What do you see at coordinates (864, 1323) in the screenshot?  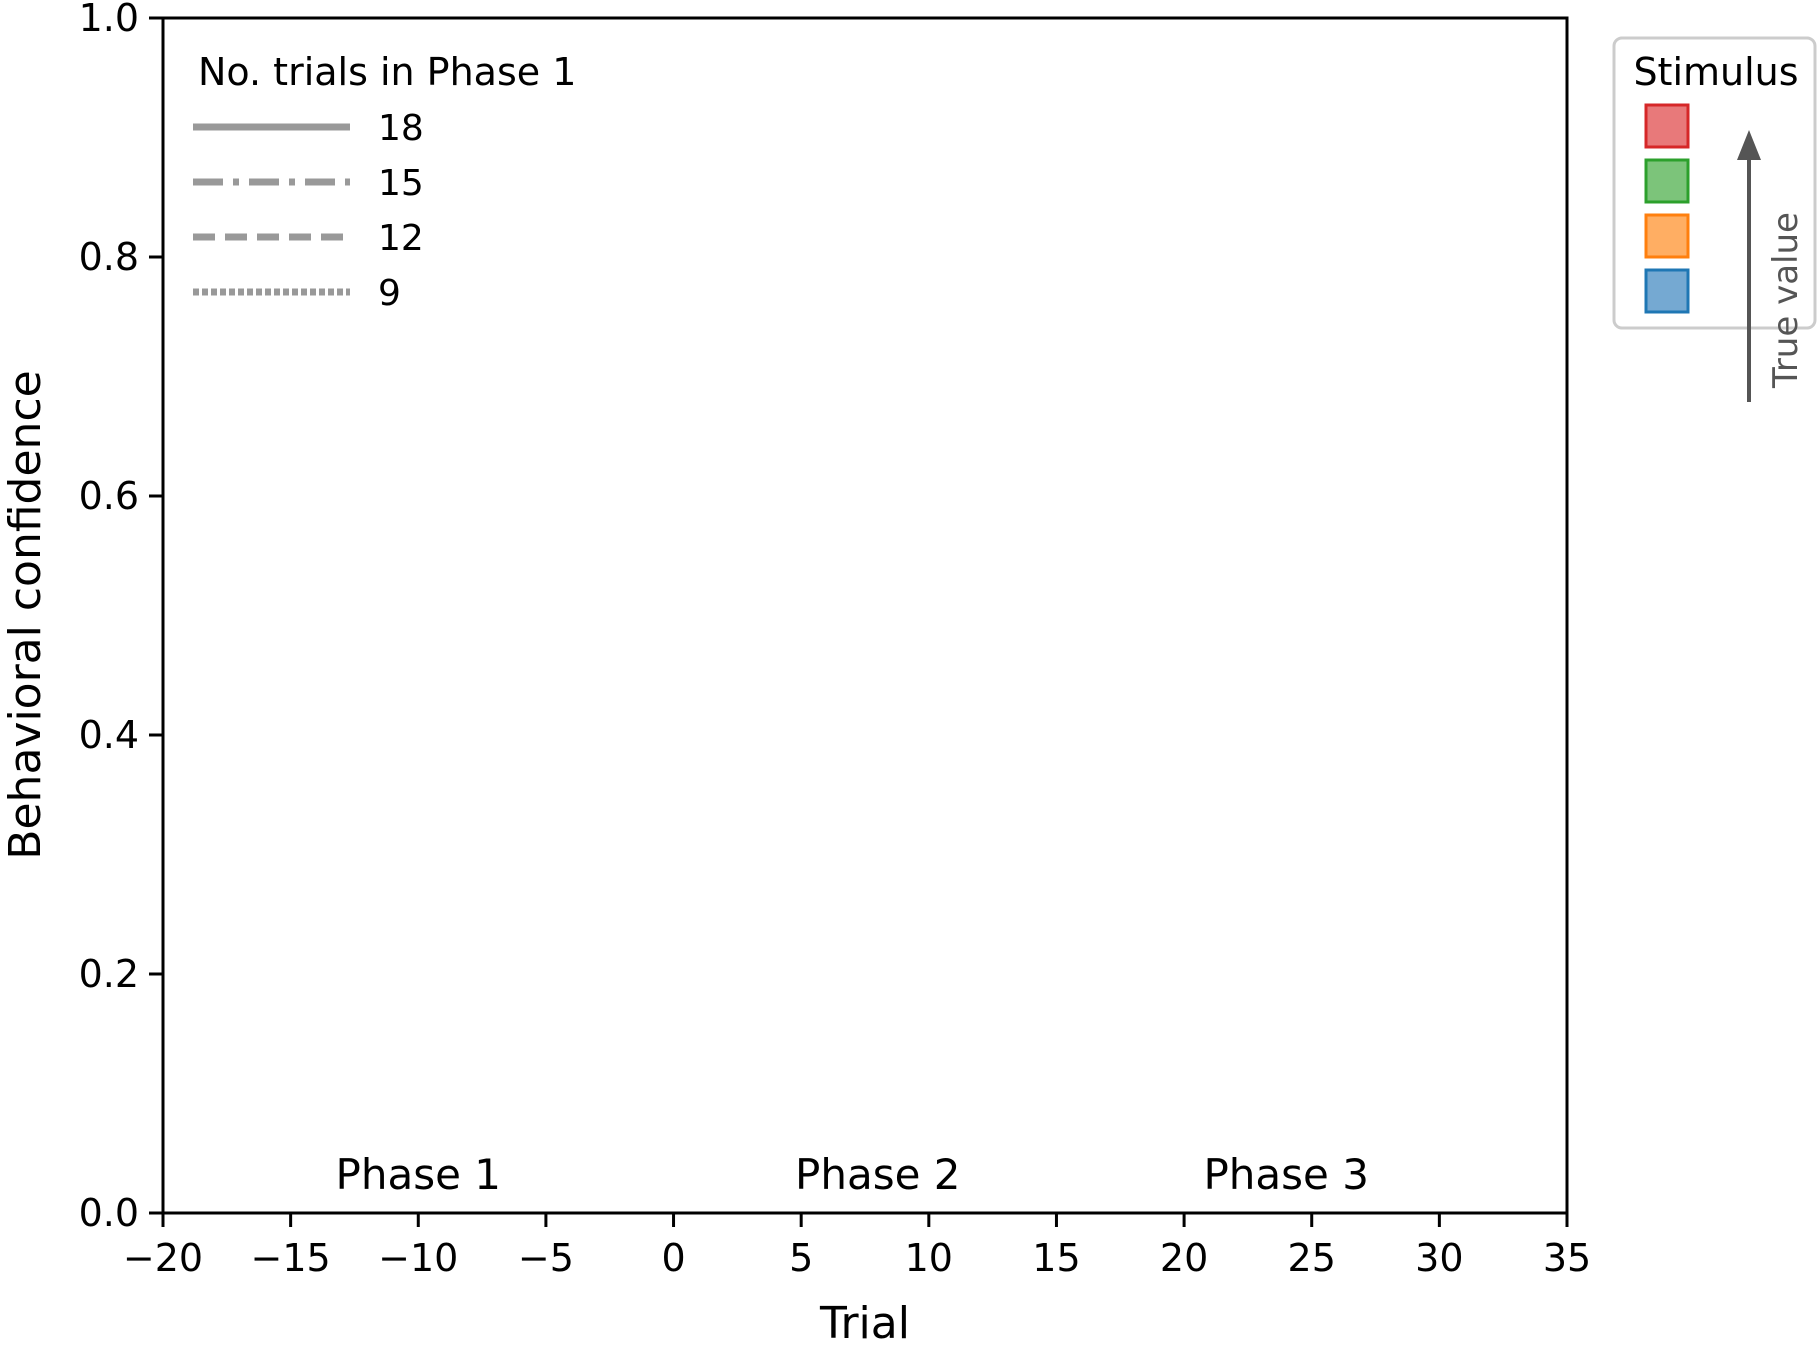 I see `x-axis-label: Trial` at bounding box center [864, 1323].